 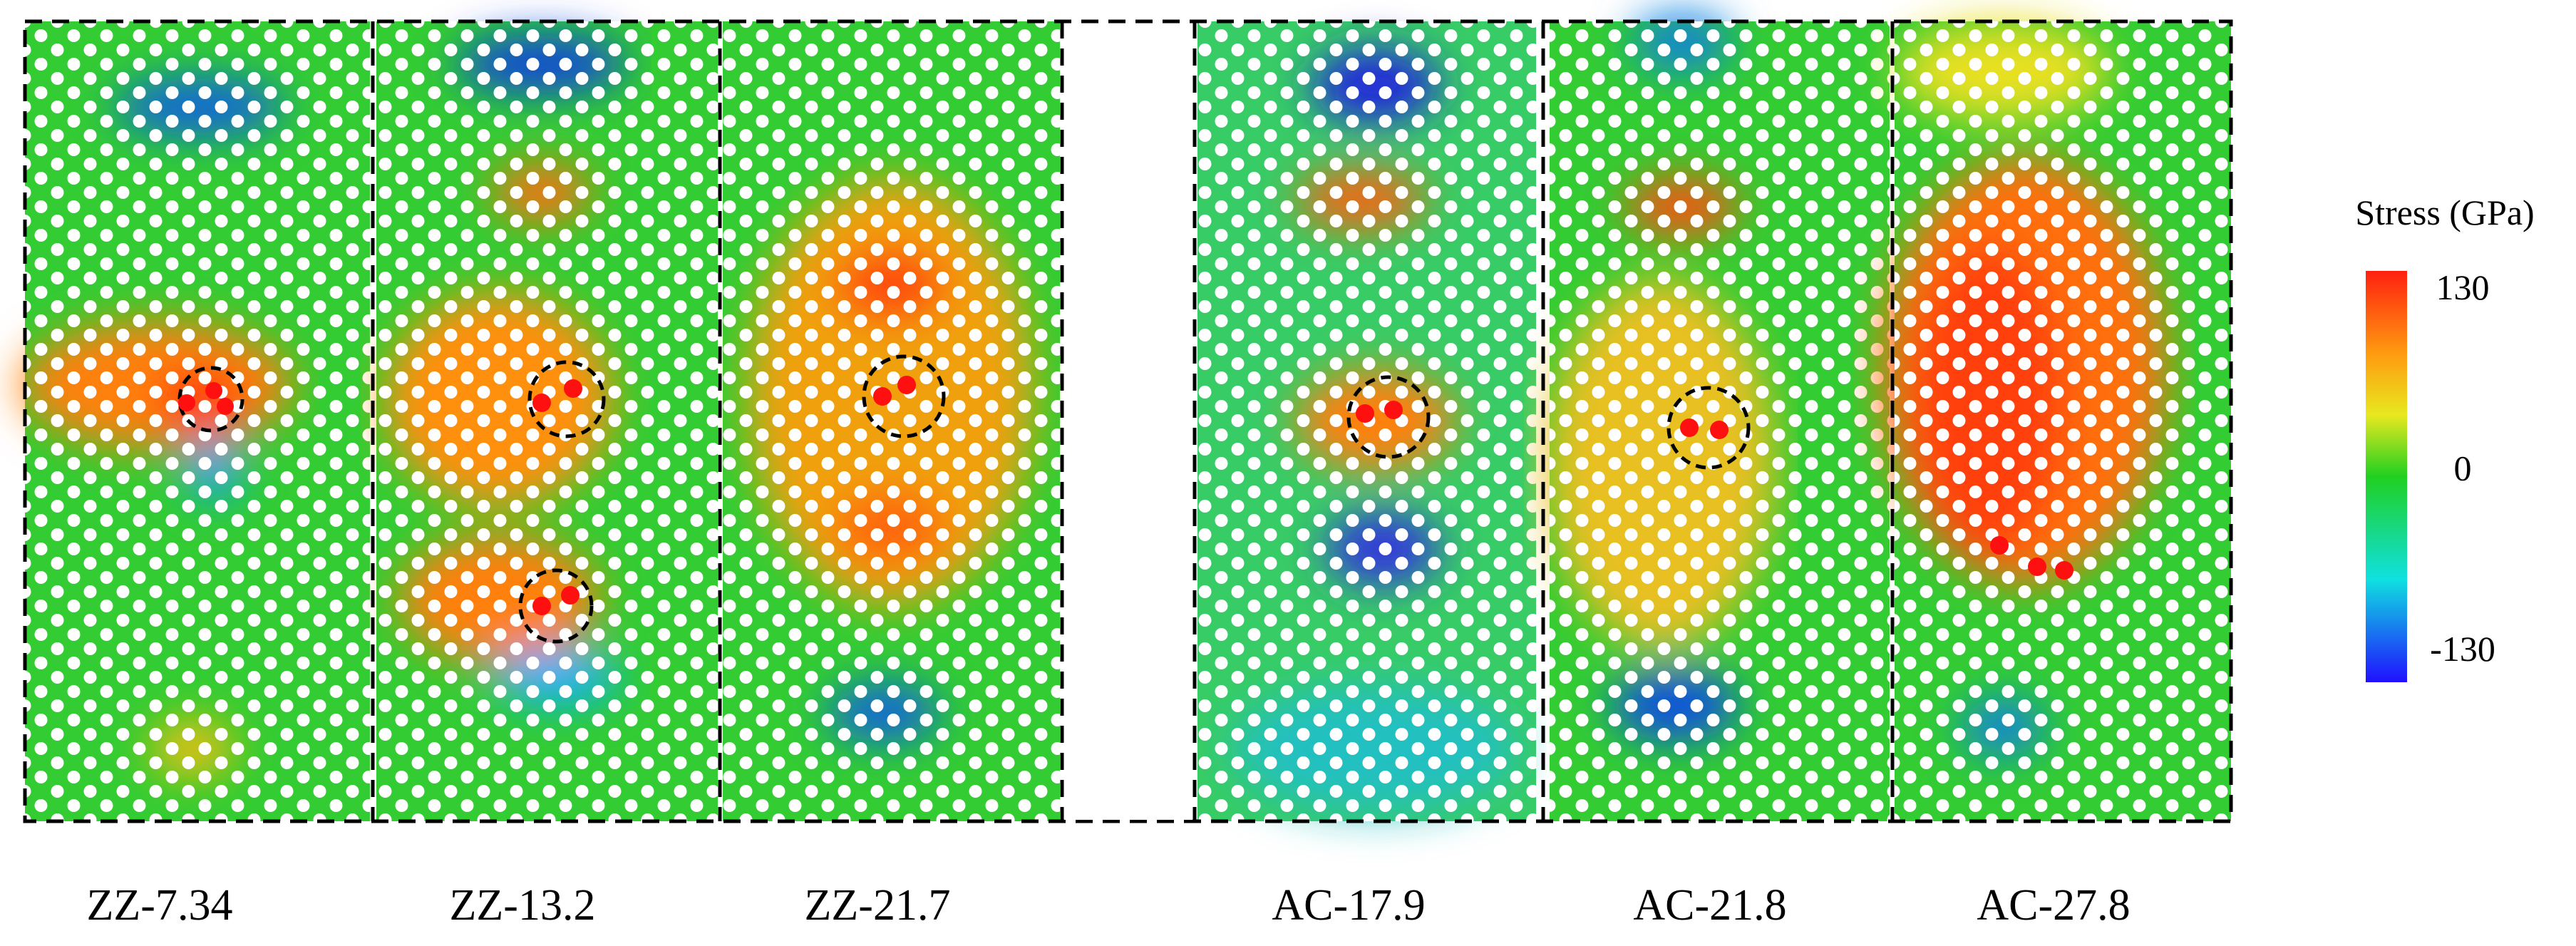 What do you see at coordinates (2444, 212) in the screenshot?
I see `colorbar-title: Stress (GPa)` at bounding box center [2444, 212].